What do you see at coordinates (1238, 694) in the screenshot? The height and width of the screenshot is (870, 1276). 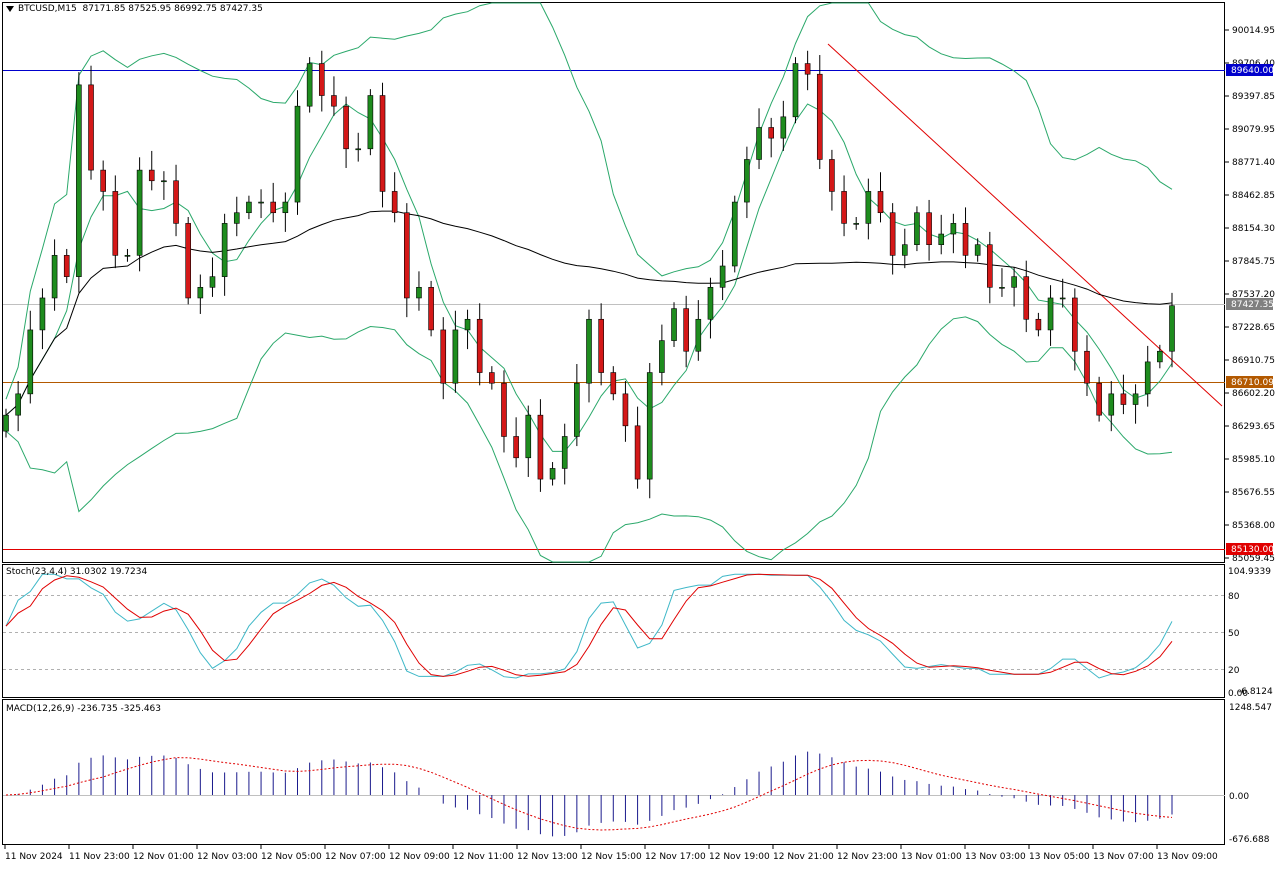 I see `stoch-tick-label: 0.00` at bounding box center [1238, 694].